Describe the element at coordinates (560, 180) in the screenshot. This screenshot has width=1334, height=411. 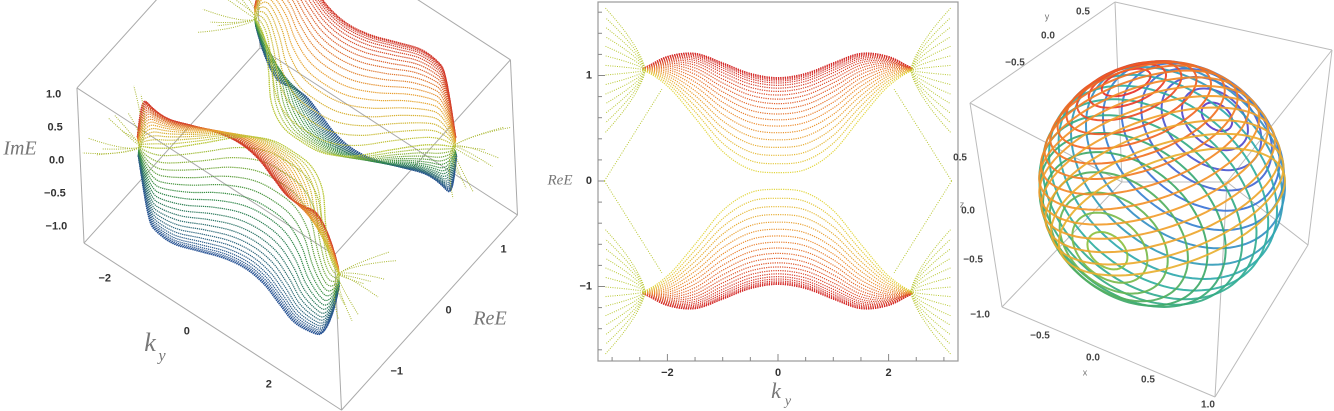
I see `y-axis-title: ReE` at that location.